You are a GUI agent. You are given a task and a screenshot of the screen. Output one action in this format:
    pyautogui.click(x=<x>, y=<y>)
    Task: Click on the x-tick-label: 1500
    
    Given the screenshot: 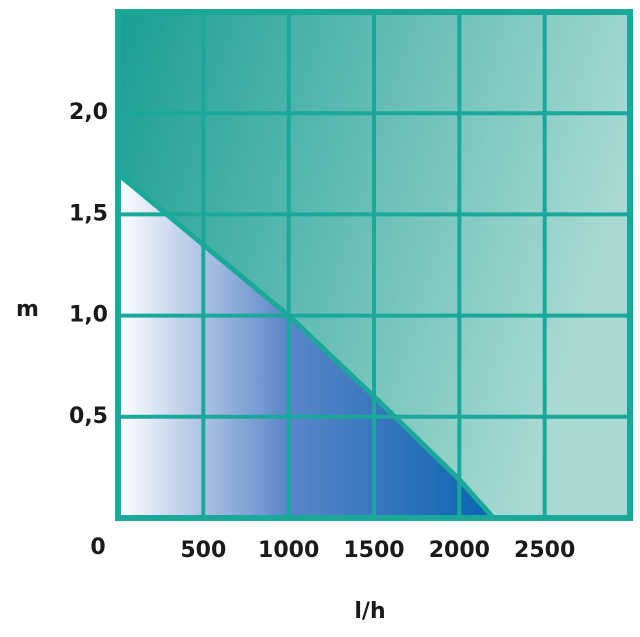 What is the action you would take?
    pyautogui.click(x=373, y=550)
    